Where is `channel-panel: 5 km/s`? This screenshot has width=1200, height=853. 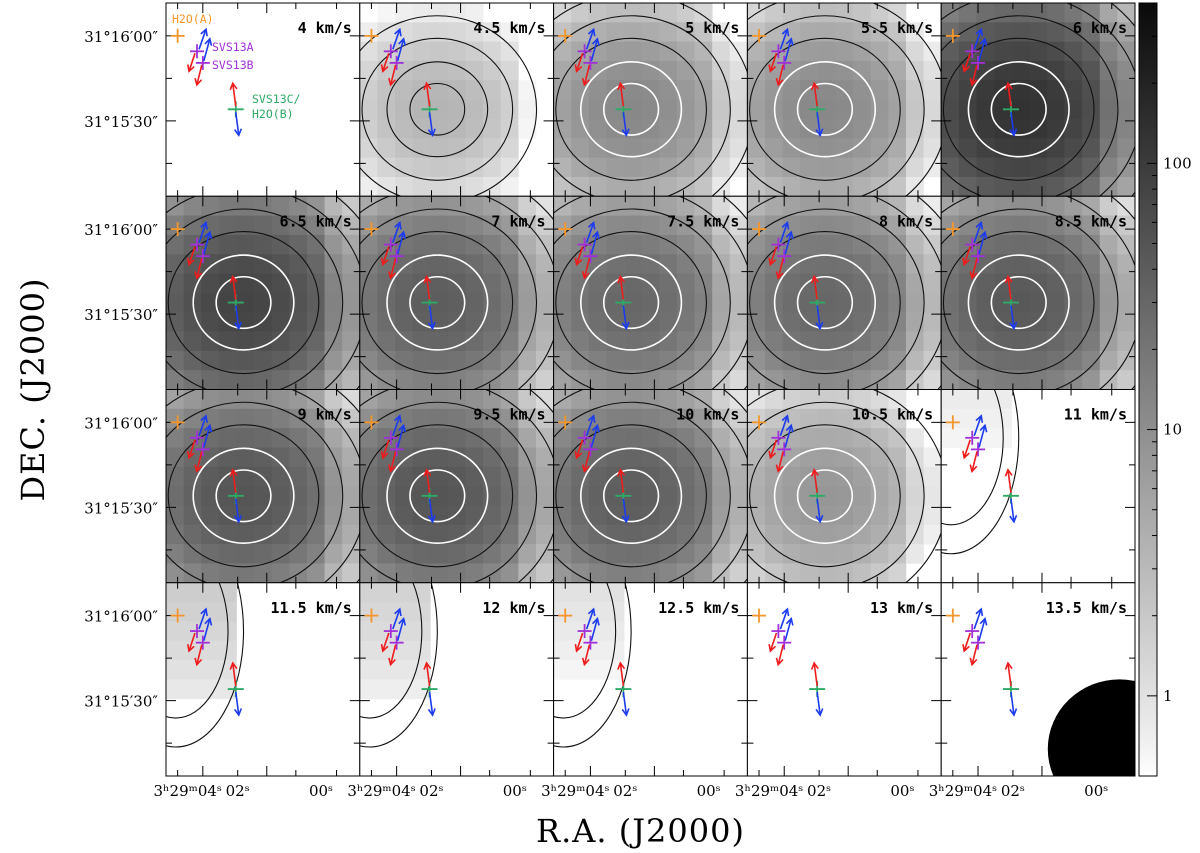
channel-panel: 5 km/s is located at coordinates (650, 99).